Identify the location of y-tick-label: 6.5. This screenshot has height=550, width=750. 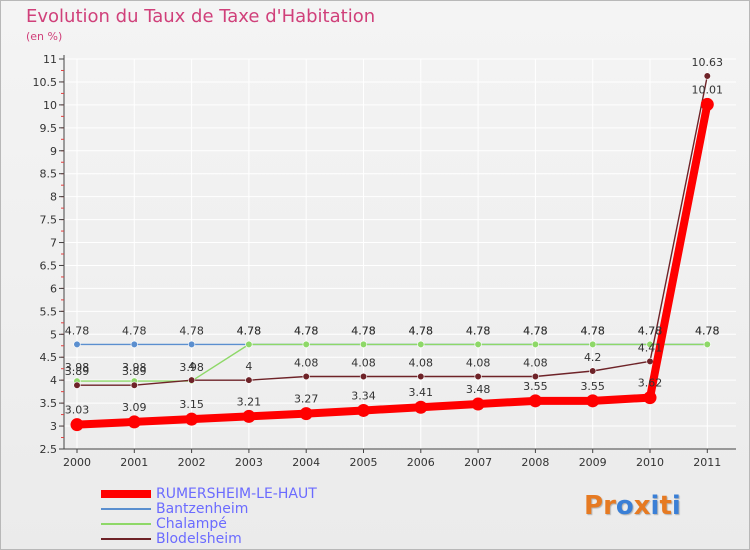
(49, 265).